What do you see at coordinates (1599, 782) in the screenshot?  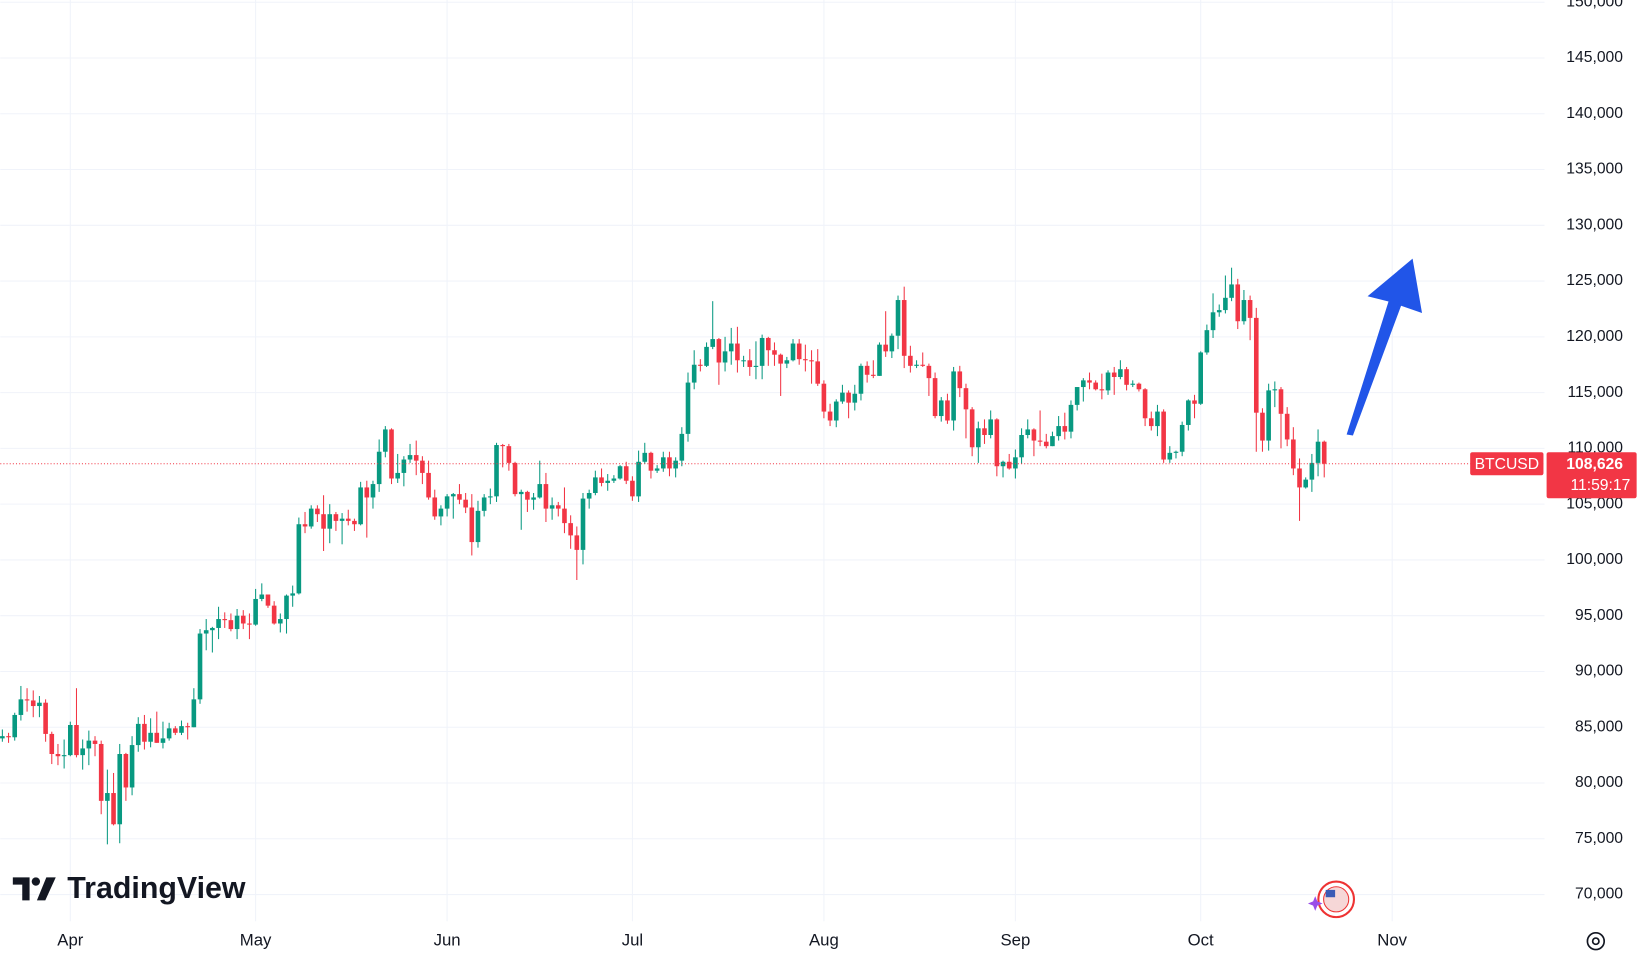 I see `y-tick-label: 80,000` at bounding box center [1599, 782].